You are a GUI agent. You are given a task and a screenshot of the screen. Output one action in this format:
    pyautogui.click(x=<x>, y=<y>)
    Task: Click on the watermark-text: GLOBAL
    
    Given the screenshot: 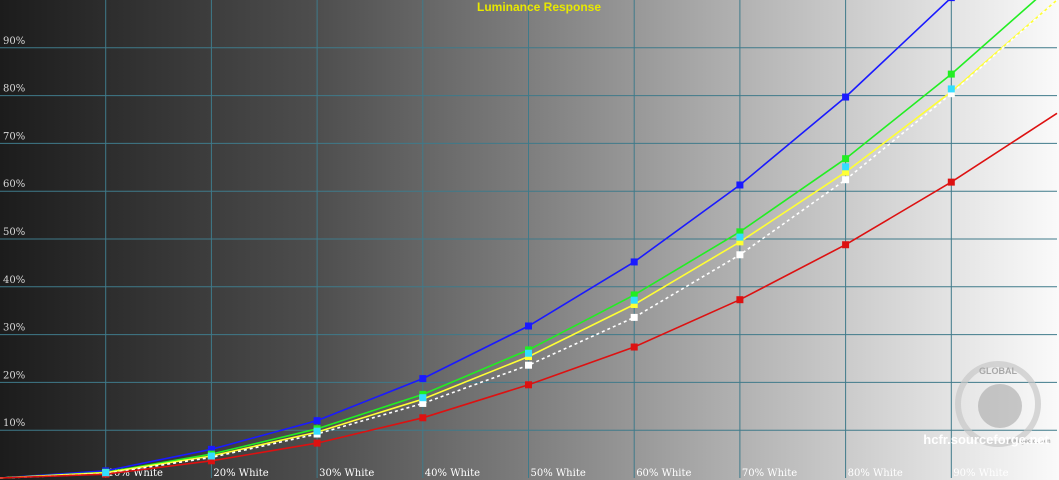 What is the action you would take?
    pyautogui.click(x=998, y=371)
    